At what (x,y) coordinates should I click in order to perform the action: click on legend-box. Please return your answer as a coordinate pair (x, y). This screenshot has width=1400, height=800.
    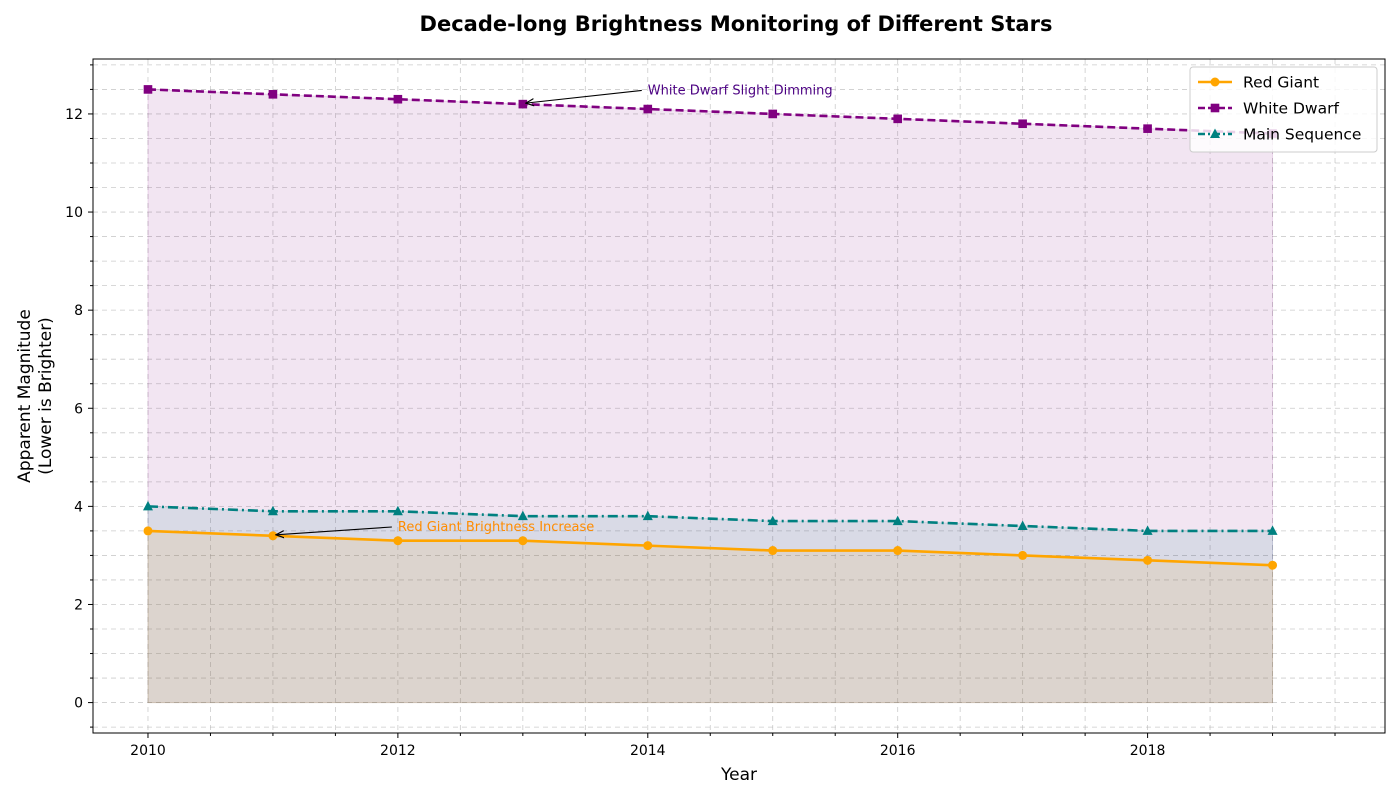
    Looking at the image, I should click on (1283, 109).